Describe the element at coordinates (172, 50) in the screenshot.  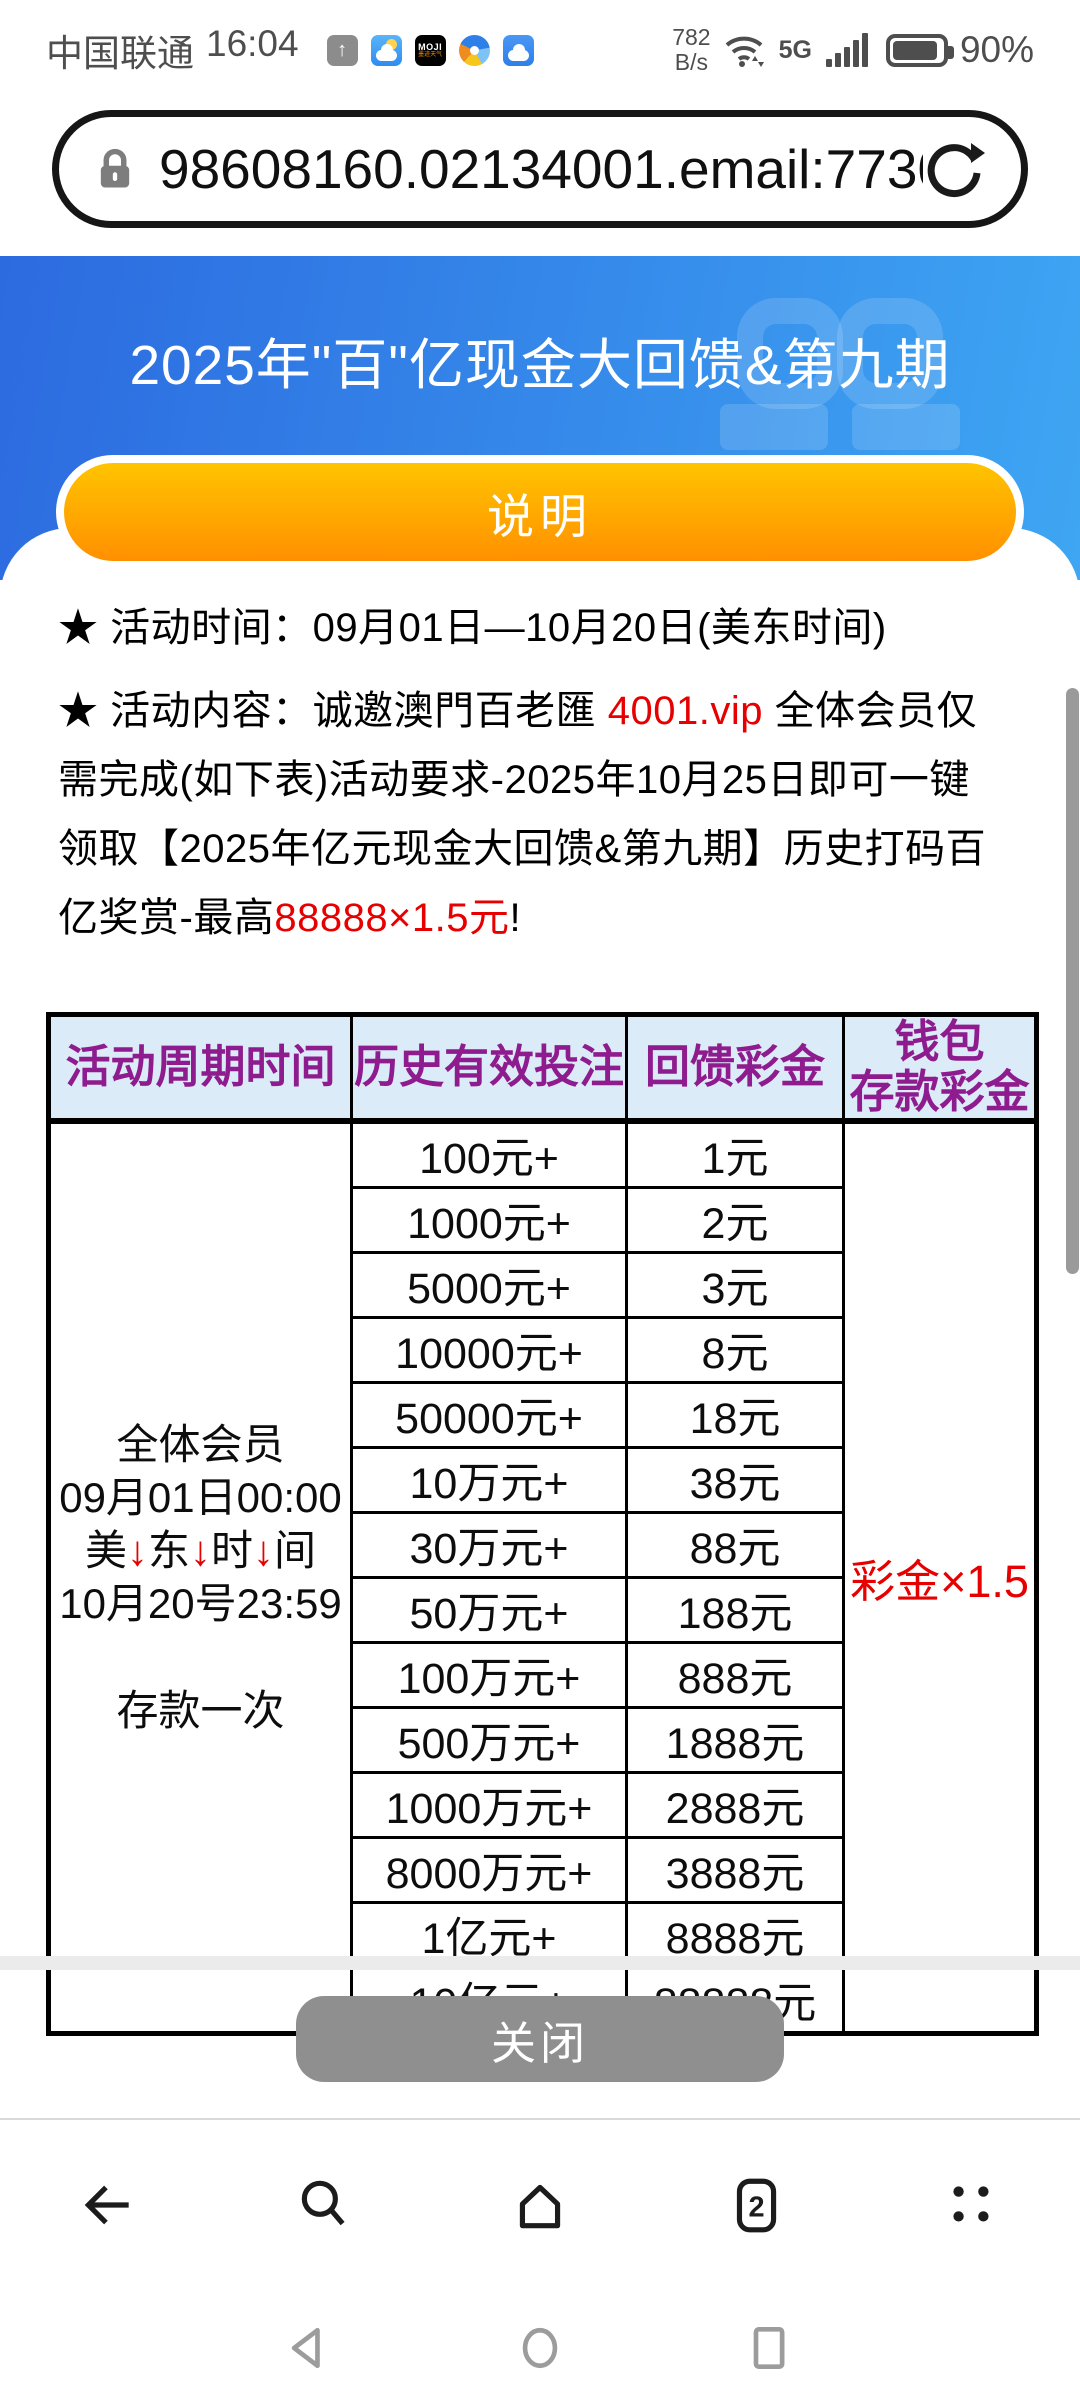
I see `carrier-time: 中国联通 16:04` at that location.